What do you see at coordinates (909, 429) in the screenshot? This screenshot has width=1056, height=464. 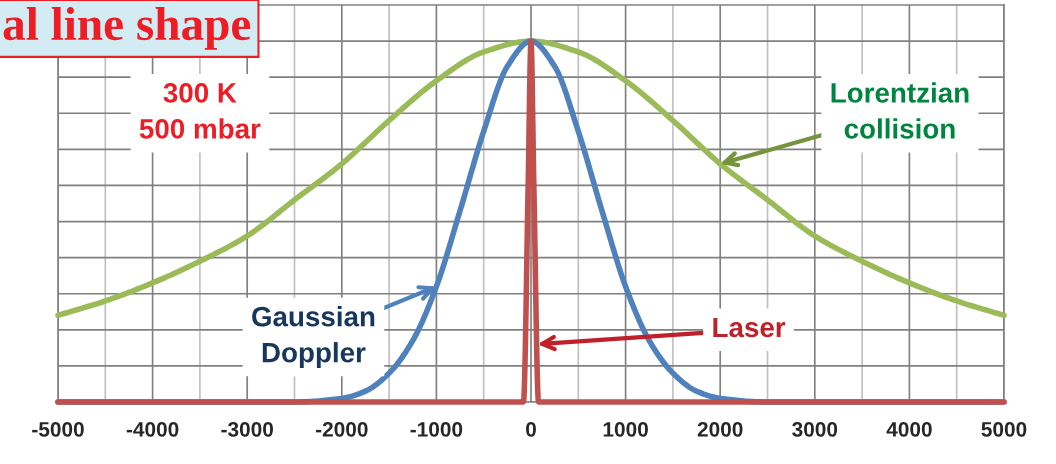 I see `x-tick-label: 4000` at bounding box center [909, 429].